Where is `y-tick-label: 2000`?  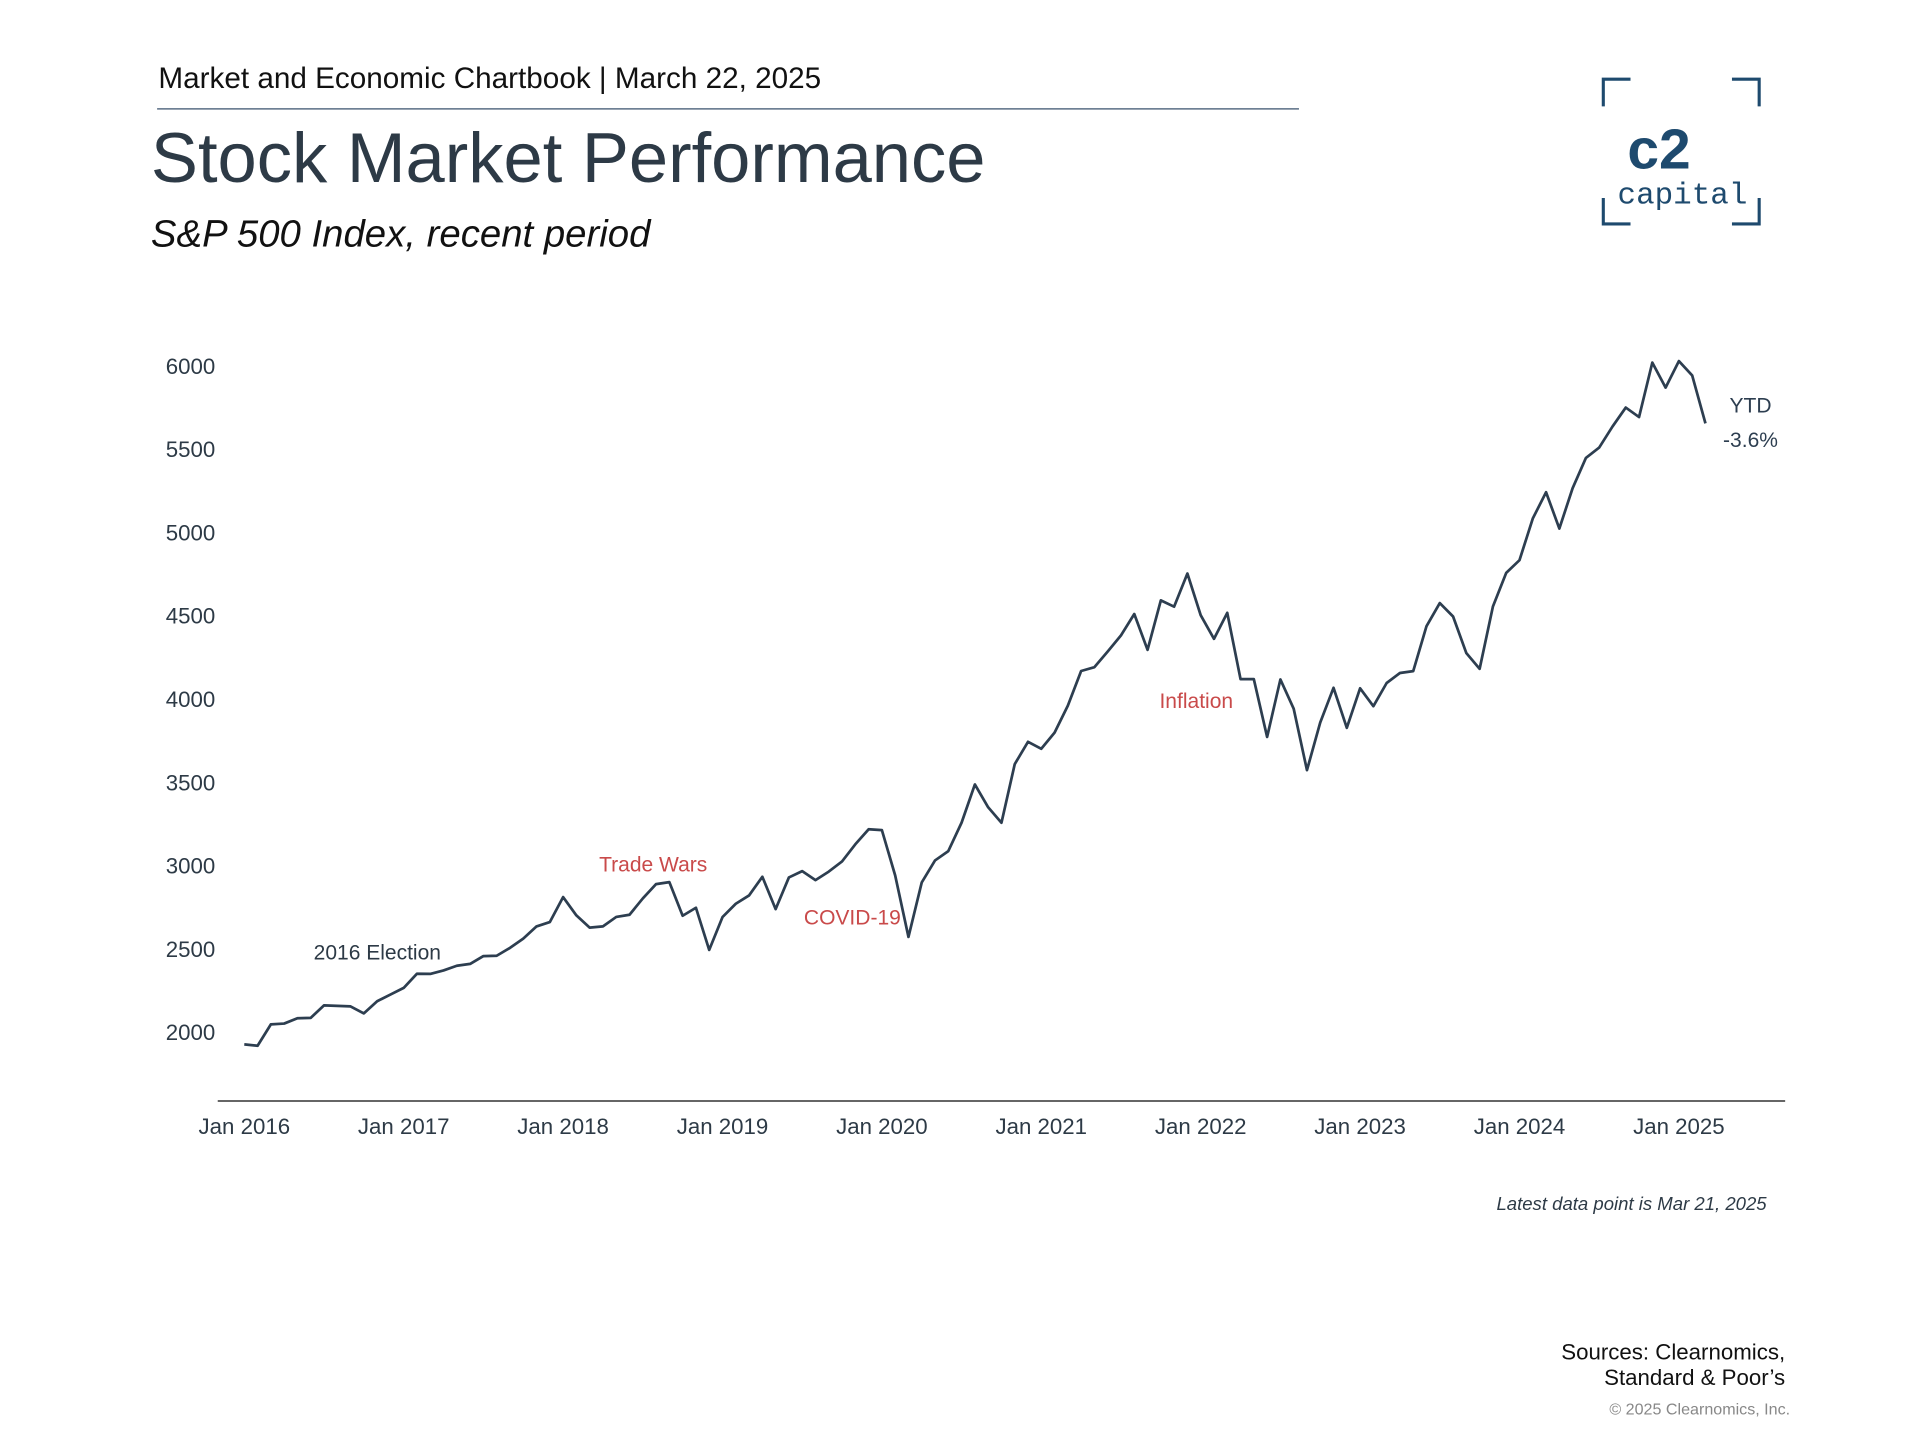
y-tick-label: 2000 is located at coordinates (190, 1032).